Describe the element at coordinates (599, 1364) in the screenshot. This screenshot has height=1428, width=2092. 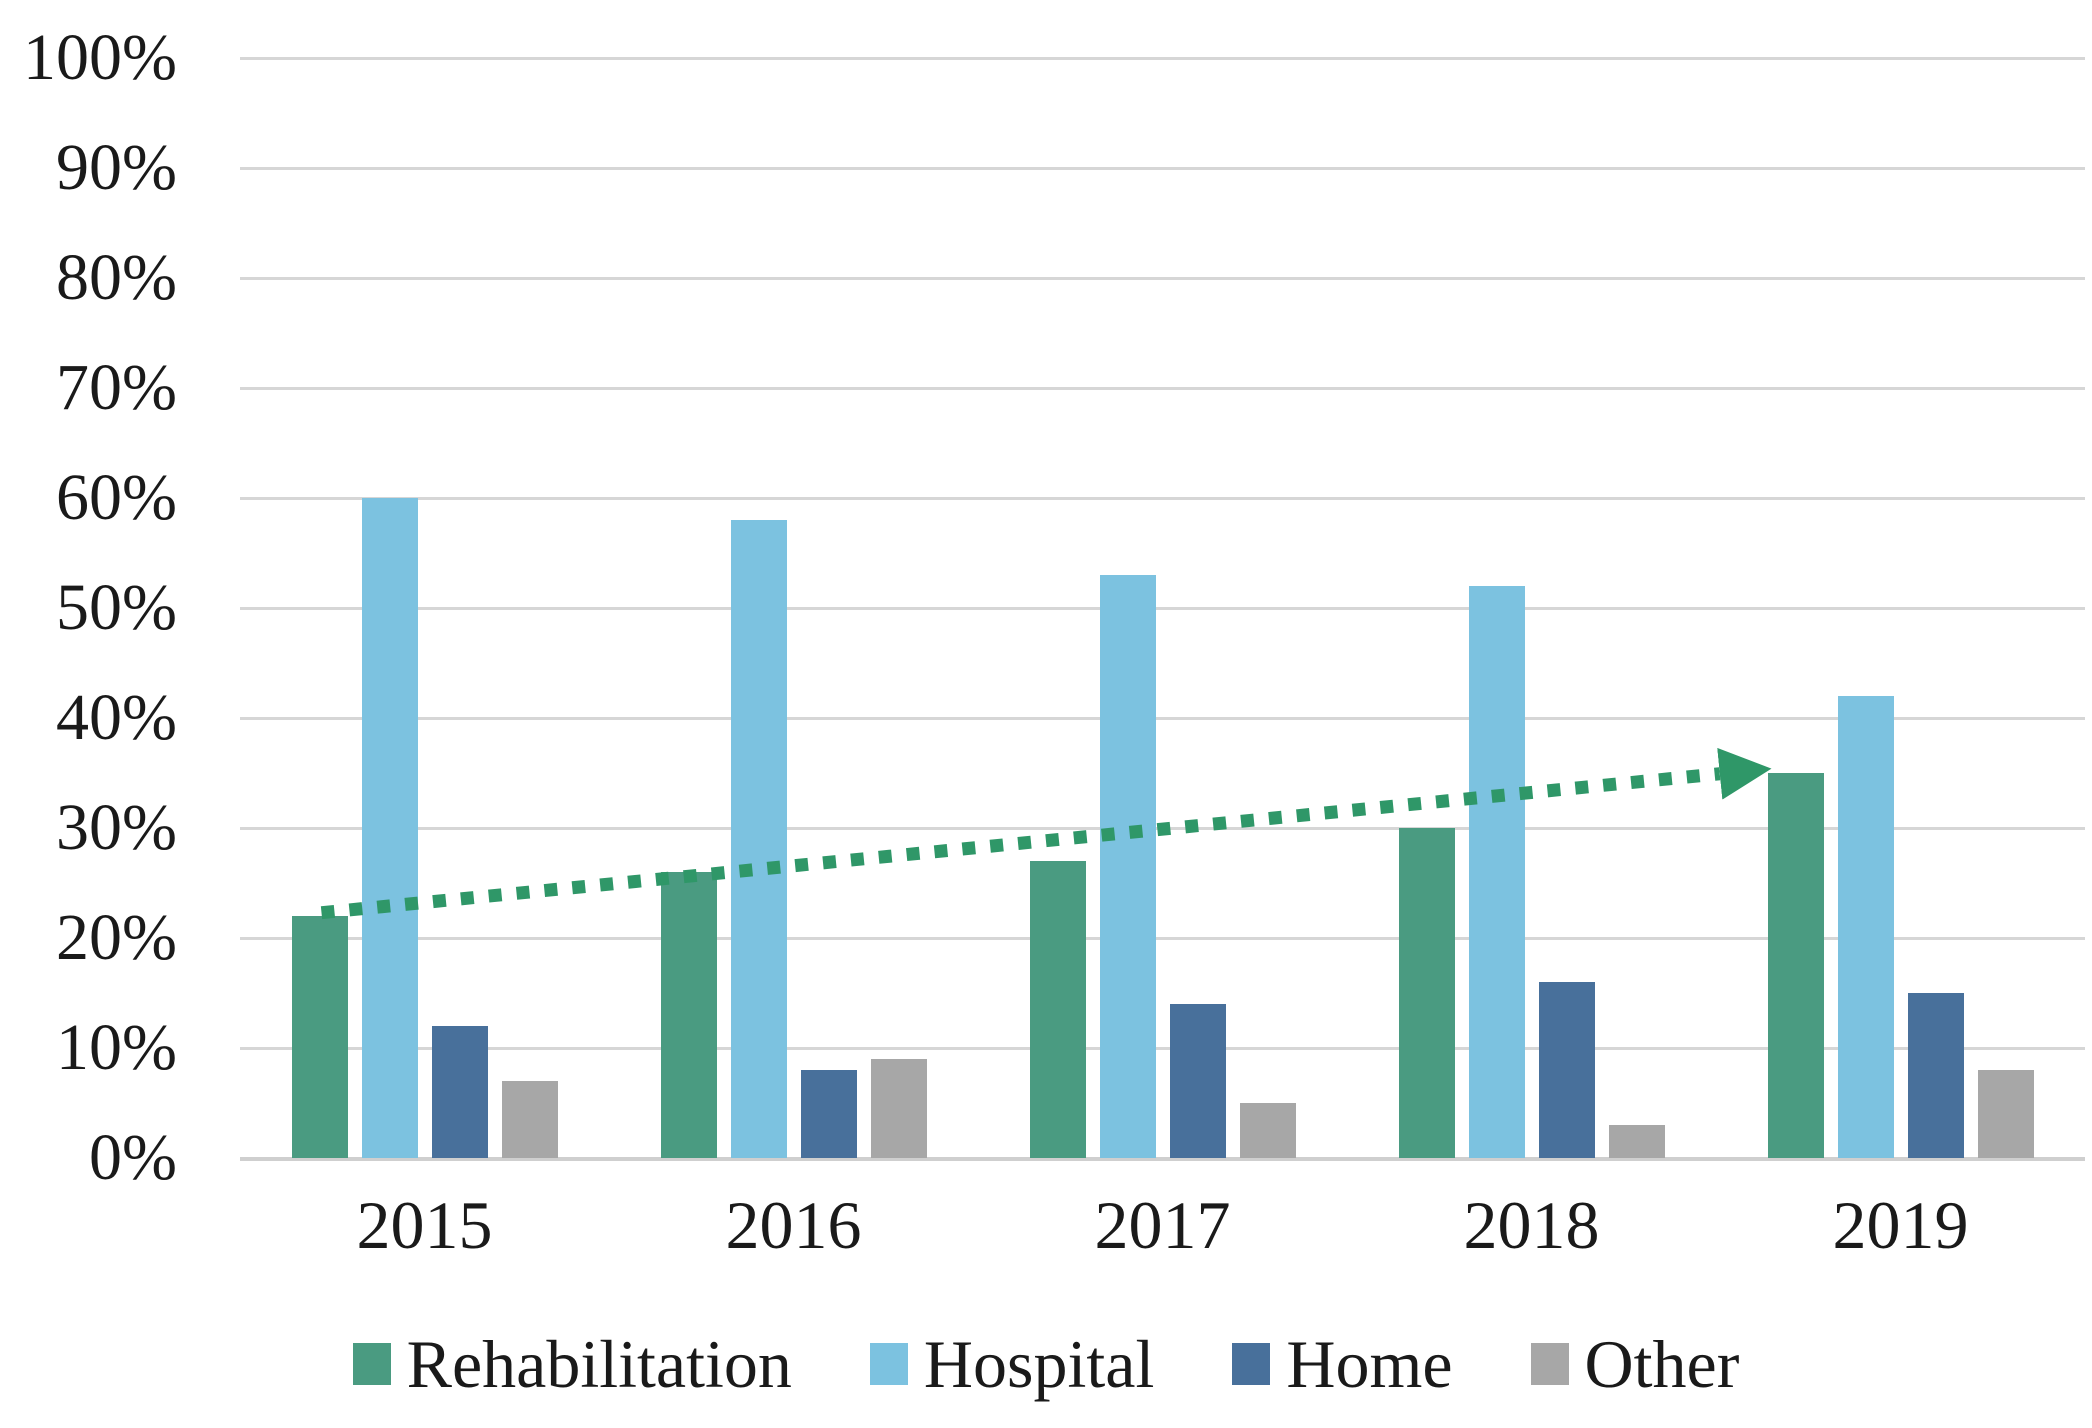
I see `legend-label: Rehabilitation` at that location.